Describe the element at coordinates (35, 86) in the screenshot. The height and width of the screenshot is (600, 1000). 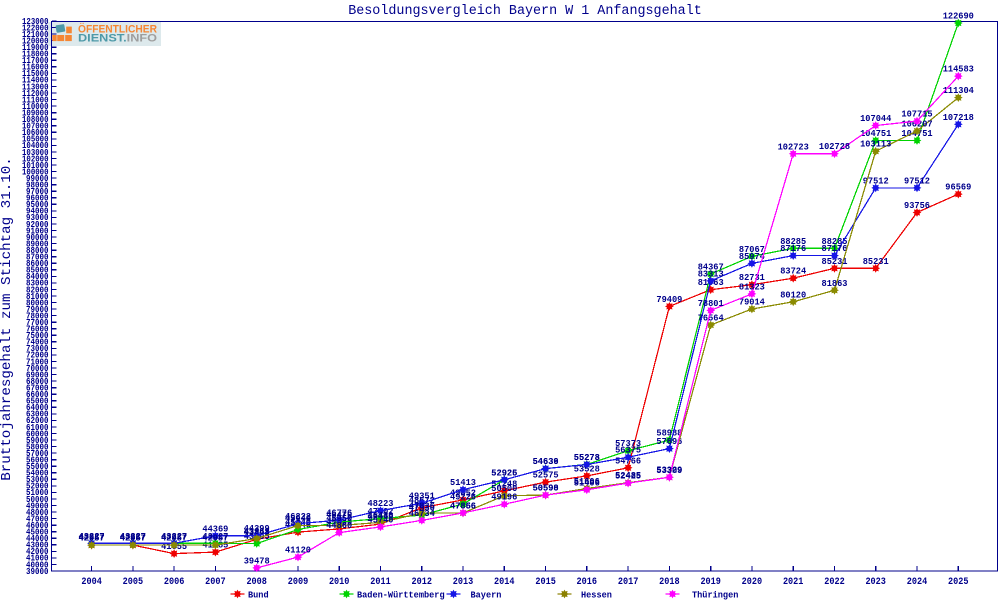
I see `svg-text: 113000` at that location.